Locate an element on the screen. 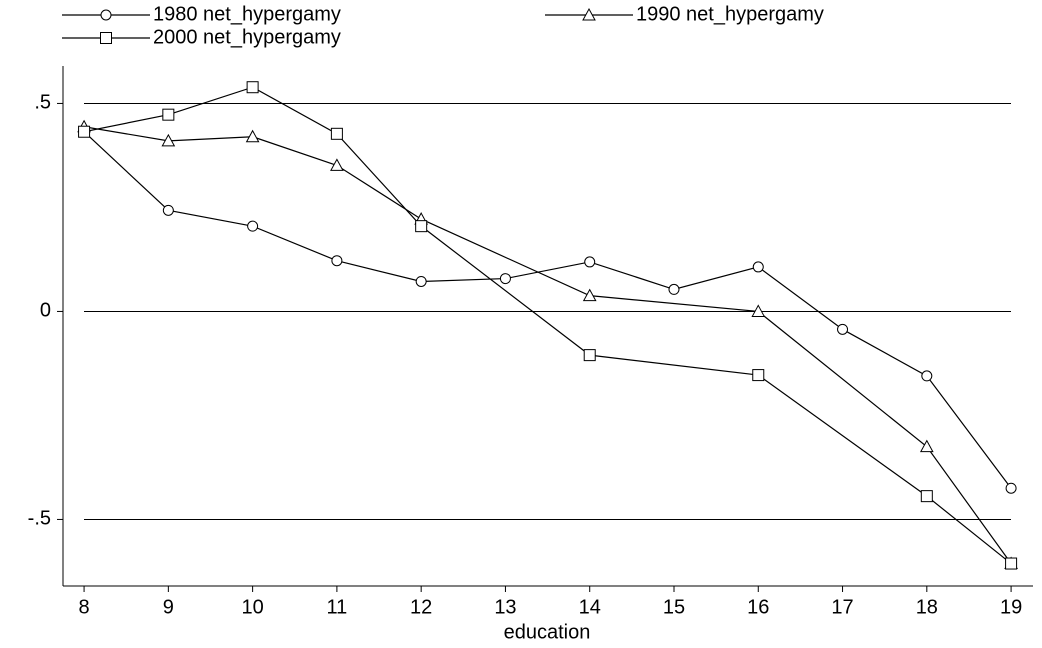 This screenshot has width=1042, height=648. legend-item: 1990 net_hypergamy is located at coordinates (684, 14).